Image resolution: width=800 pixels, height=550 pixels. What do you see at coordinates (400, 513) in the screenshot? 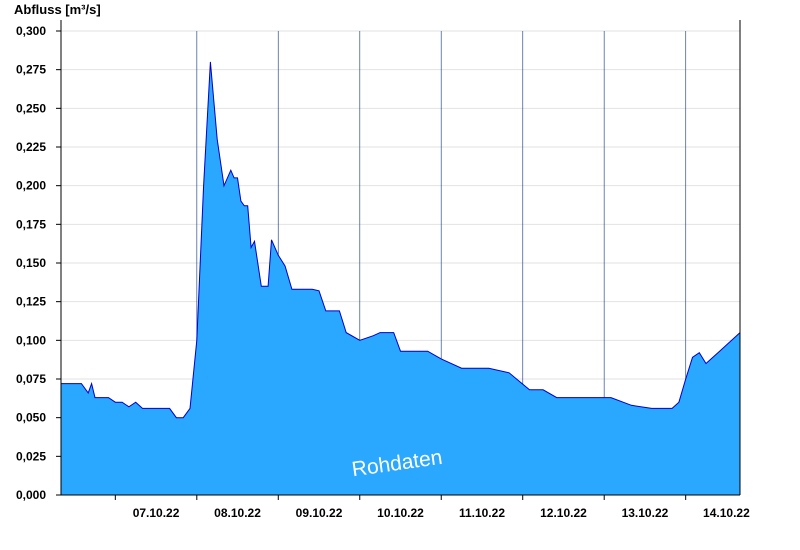
I see `x-tick-label: 10.10.22` at bounding box center [400, 513].